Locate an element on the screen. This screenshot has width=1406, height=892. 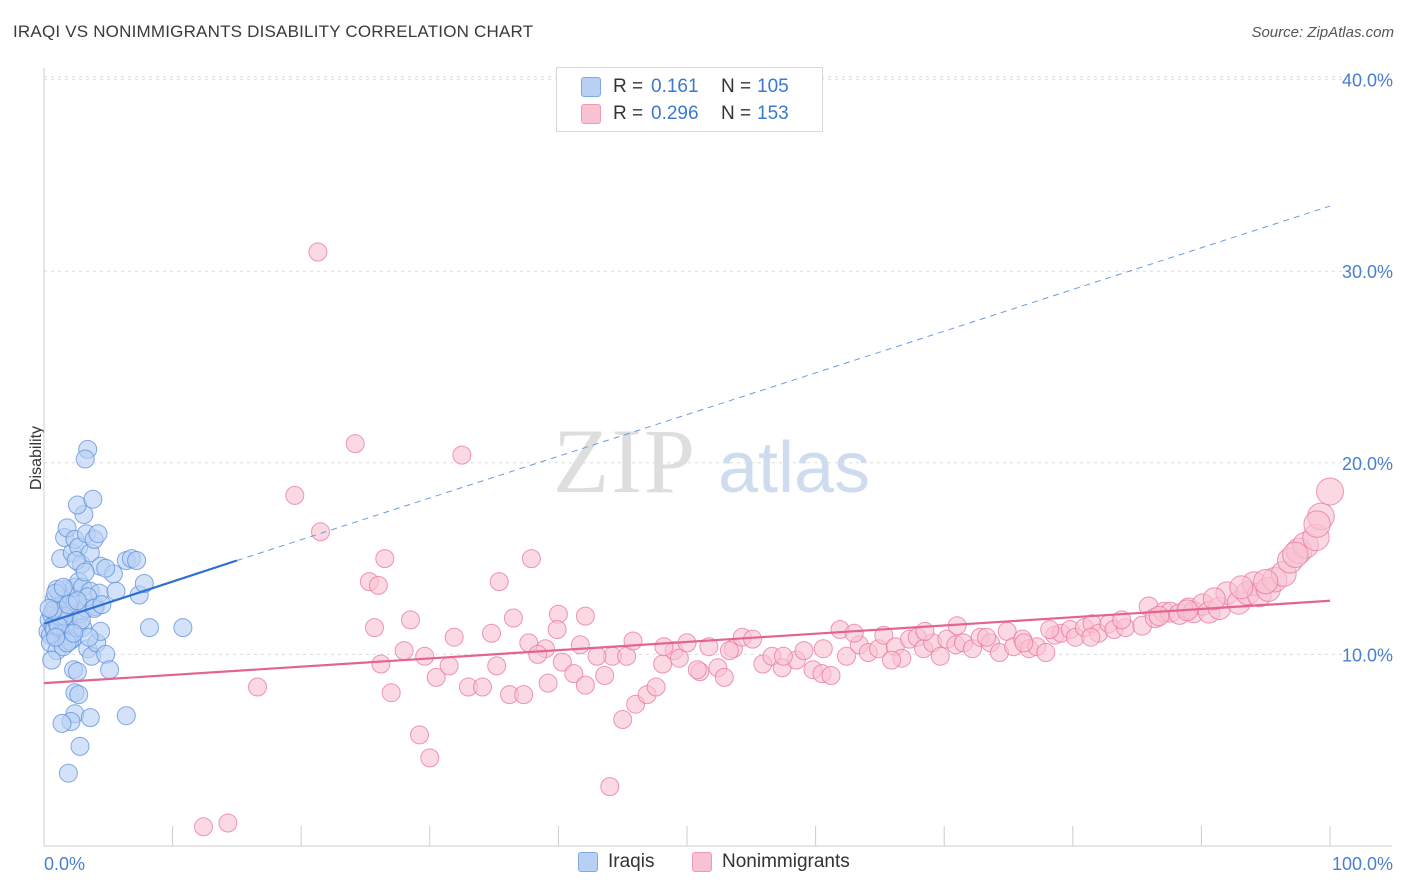
legend-n-label: N = is located at coordinates (736, 86).